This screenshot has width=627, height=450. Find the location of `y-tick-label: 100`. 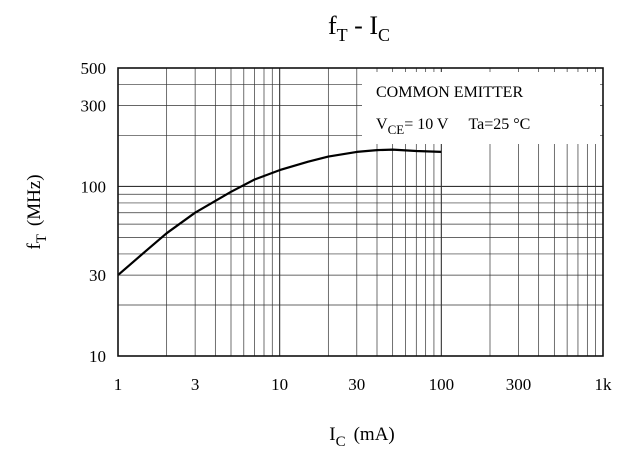

y-tick-label: 100 is located at coordinates (94, 186).